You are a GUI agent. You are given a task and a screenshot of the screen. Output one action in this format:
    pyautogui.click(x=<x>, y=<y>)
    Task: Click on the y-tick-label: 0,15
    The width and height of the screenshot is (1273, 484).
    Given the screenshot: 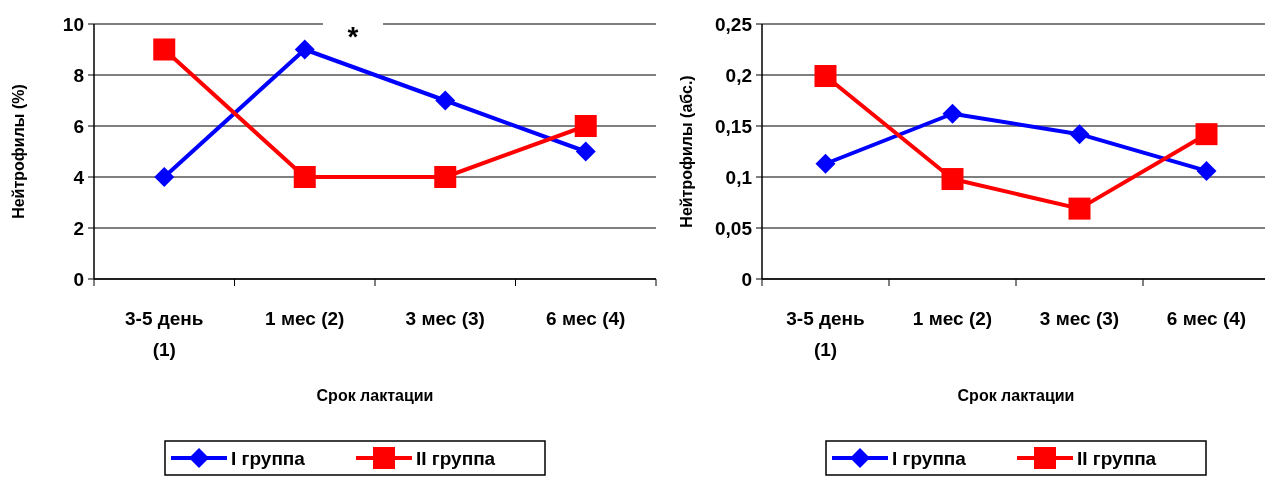 What is the action you would take?
    pyautogui.click(x=734, y=126)
    